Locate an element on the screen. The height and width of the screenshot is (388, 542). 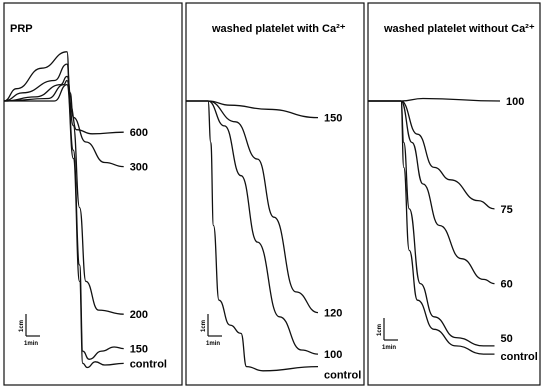
series-label-200: 200 is located at coordinates (139, 315).